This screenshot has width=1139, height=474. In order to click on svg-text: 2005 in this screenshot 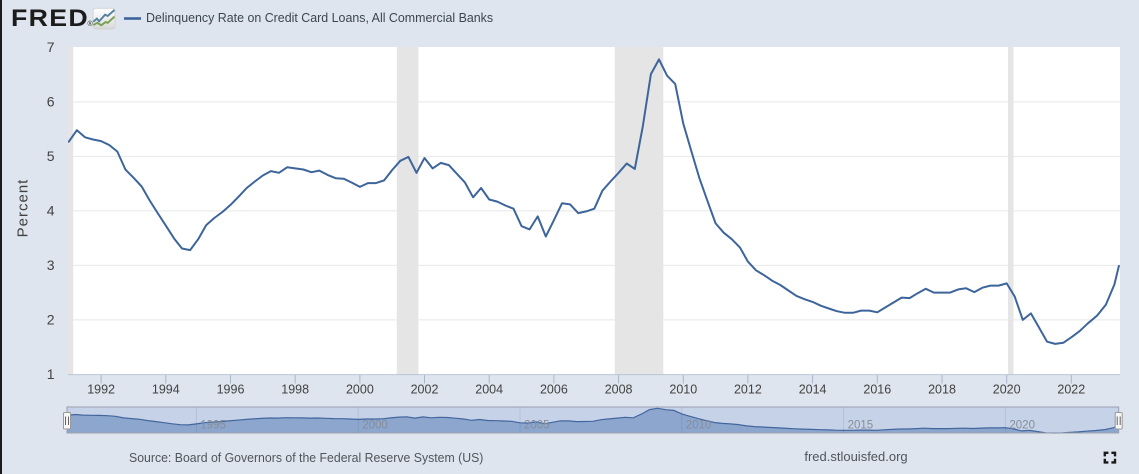, I will do `click(537, 426)`.